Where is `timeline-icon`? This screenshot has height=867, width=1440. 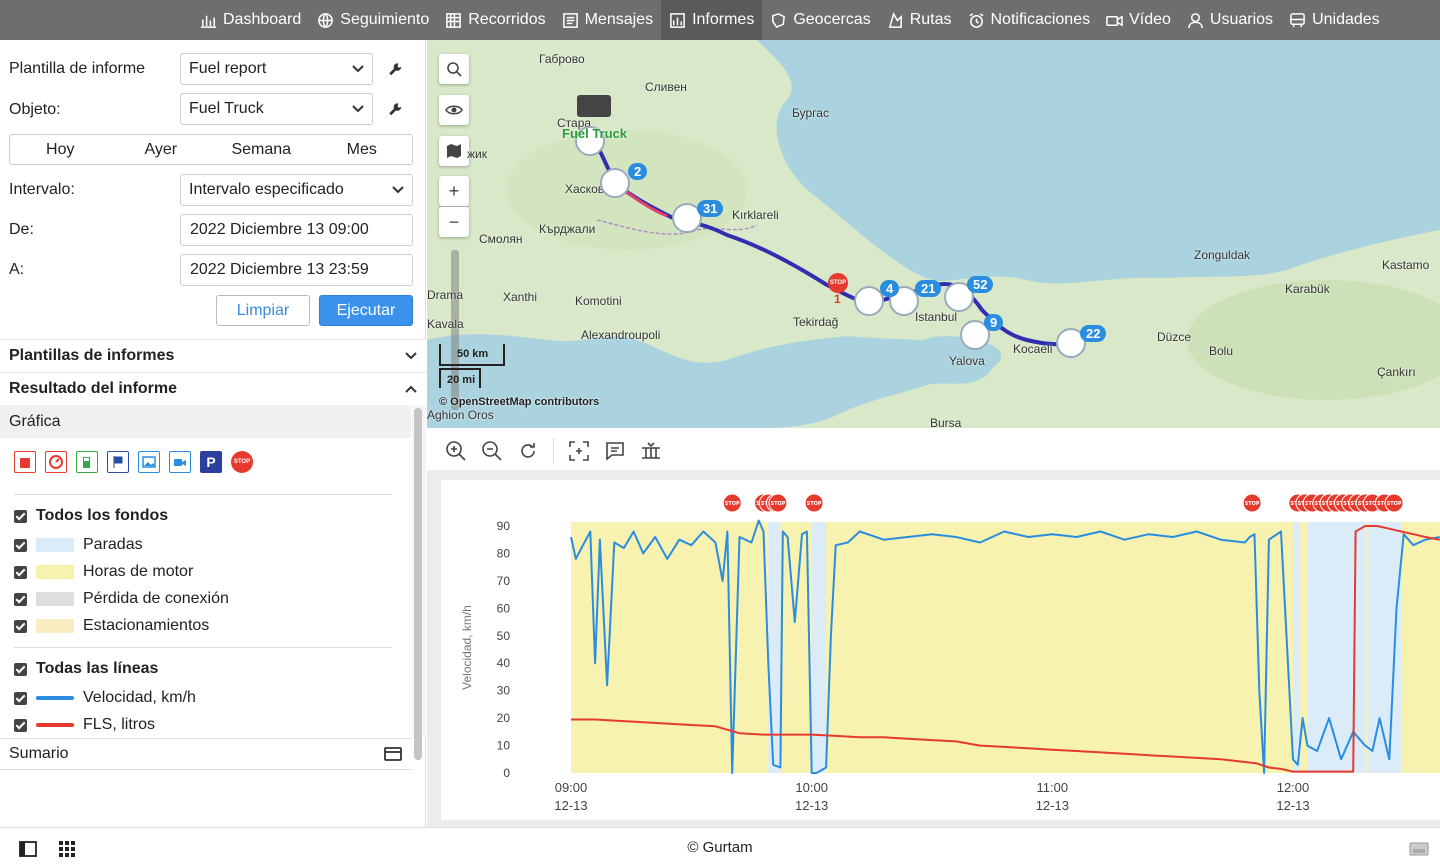 timeline-icon is located at coordinates (651, 451).